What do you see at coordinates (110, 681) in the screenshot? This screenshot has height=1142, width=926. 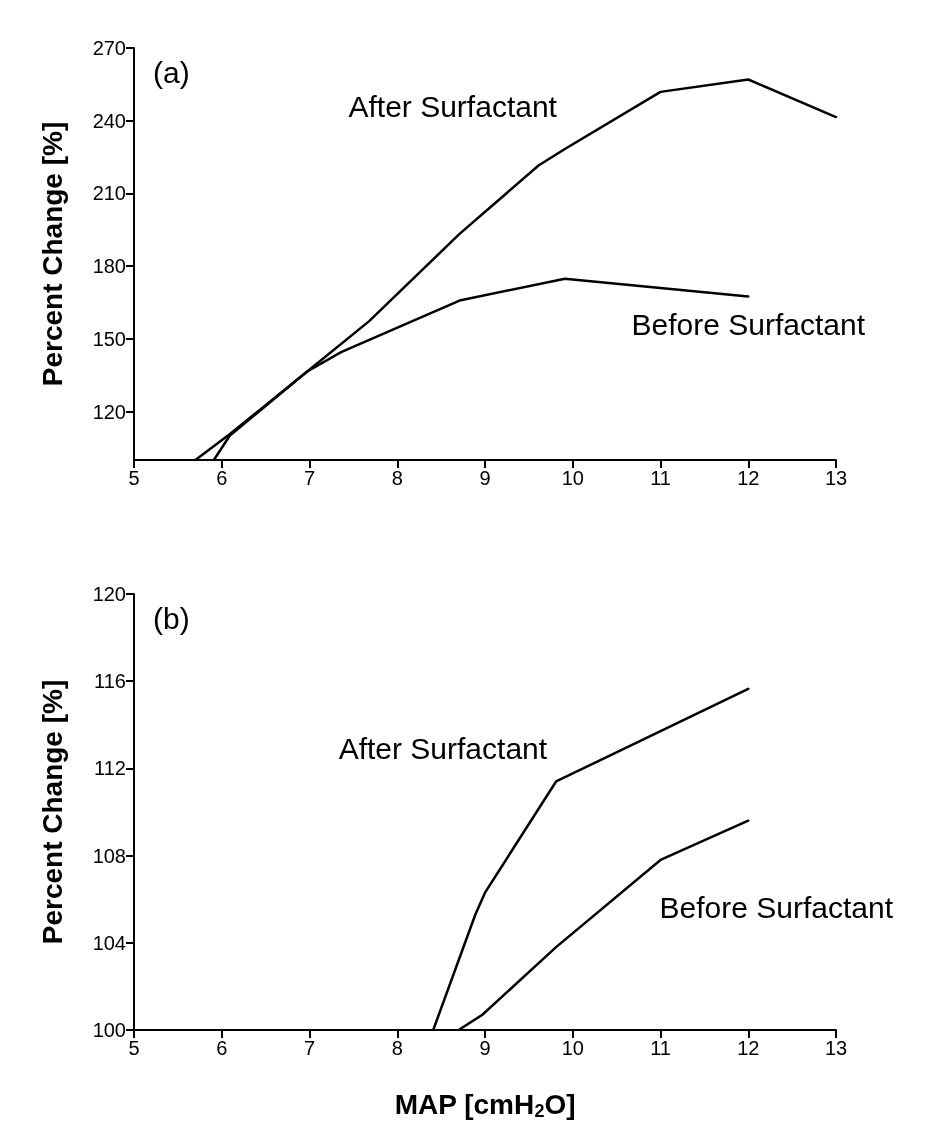 I see `y-tick-label: 116` at bounding box center [110, 681].